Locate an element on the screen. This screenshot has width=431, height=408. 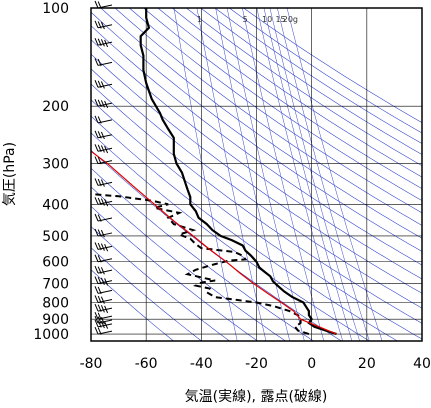
x-tick-labels: -80 -60 -40 -20 0 20 40 is located at coordinates (255, 364).